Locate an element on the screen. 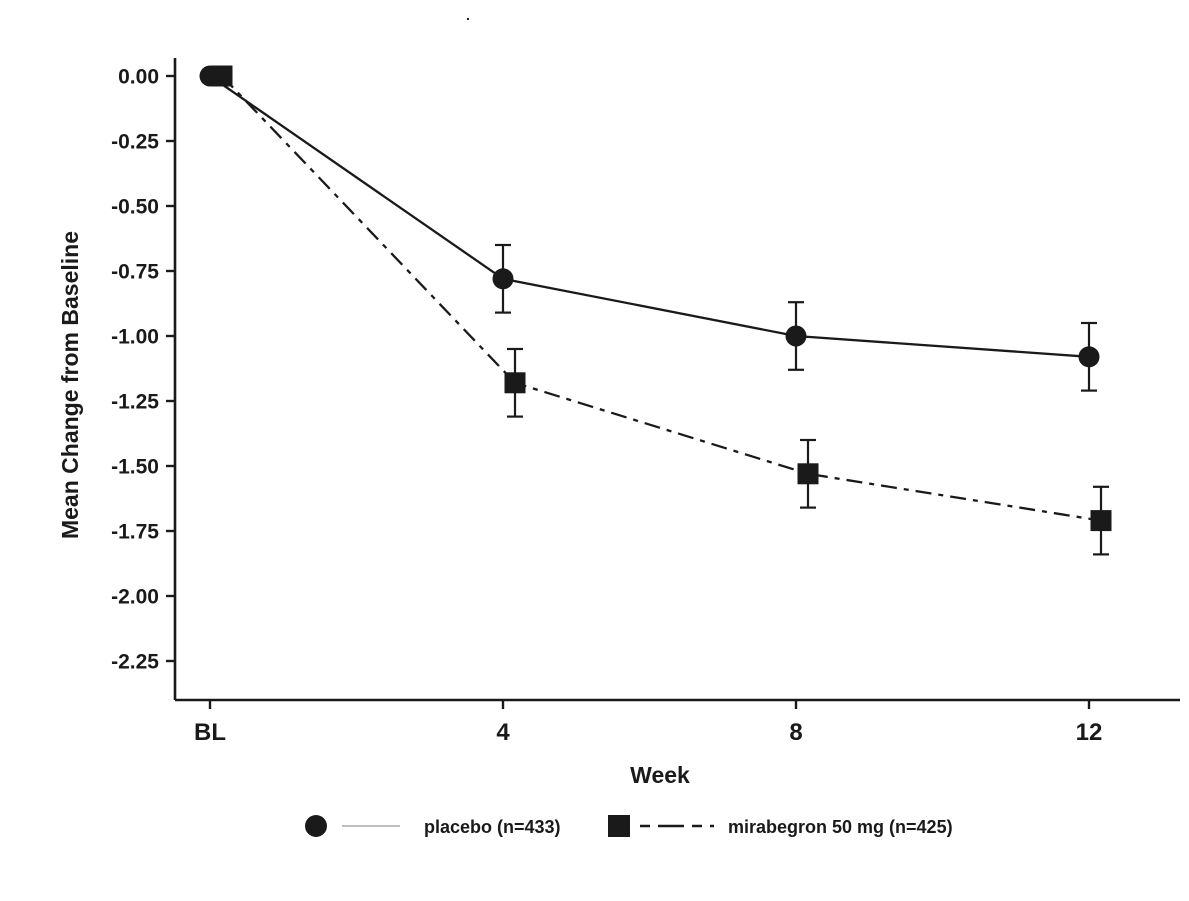 This screenshot has height=901, width=1189. y-tick-label: -1.75 is located at coordinates (135, 531).